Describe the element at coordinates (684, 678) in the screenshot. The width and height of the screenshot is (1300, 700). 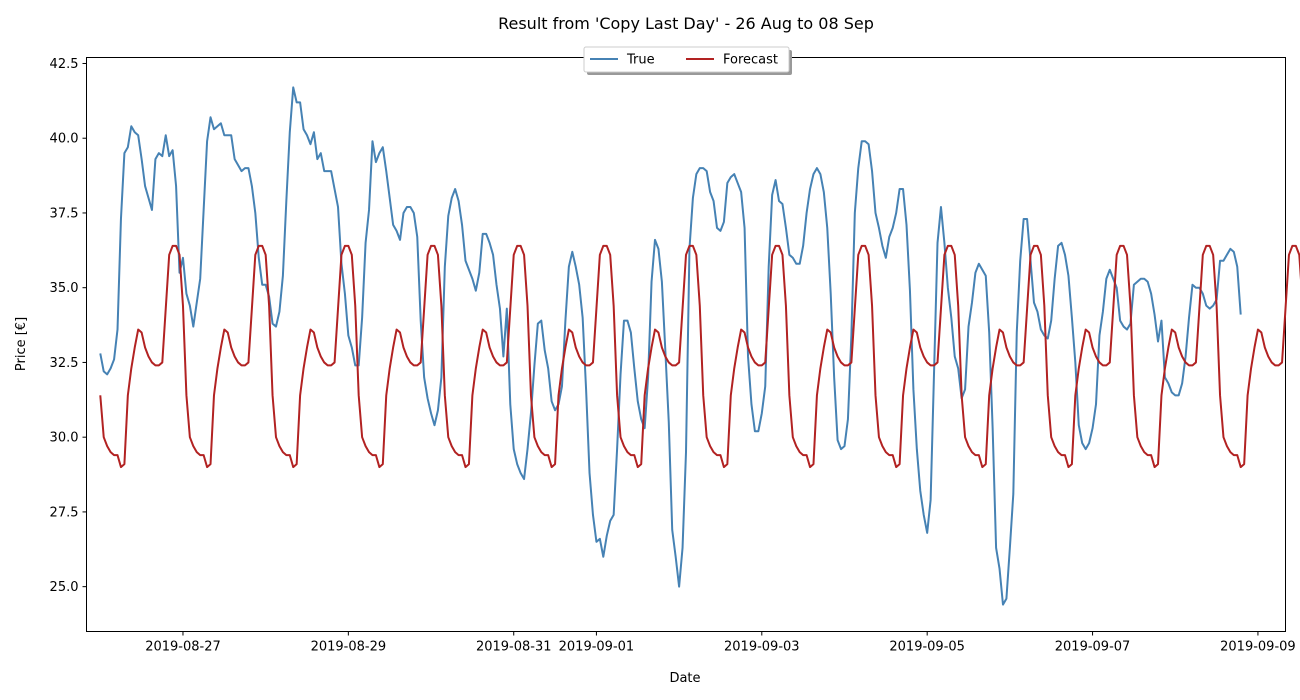
I see `x-axis-label: Date` at that location.